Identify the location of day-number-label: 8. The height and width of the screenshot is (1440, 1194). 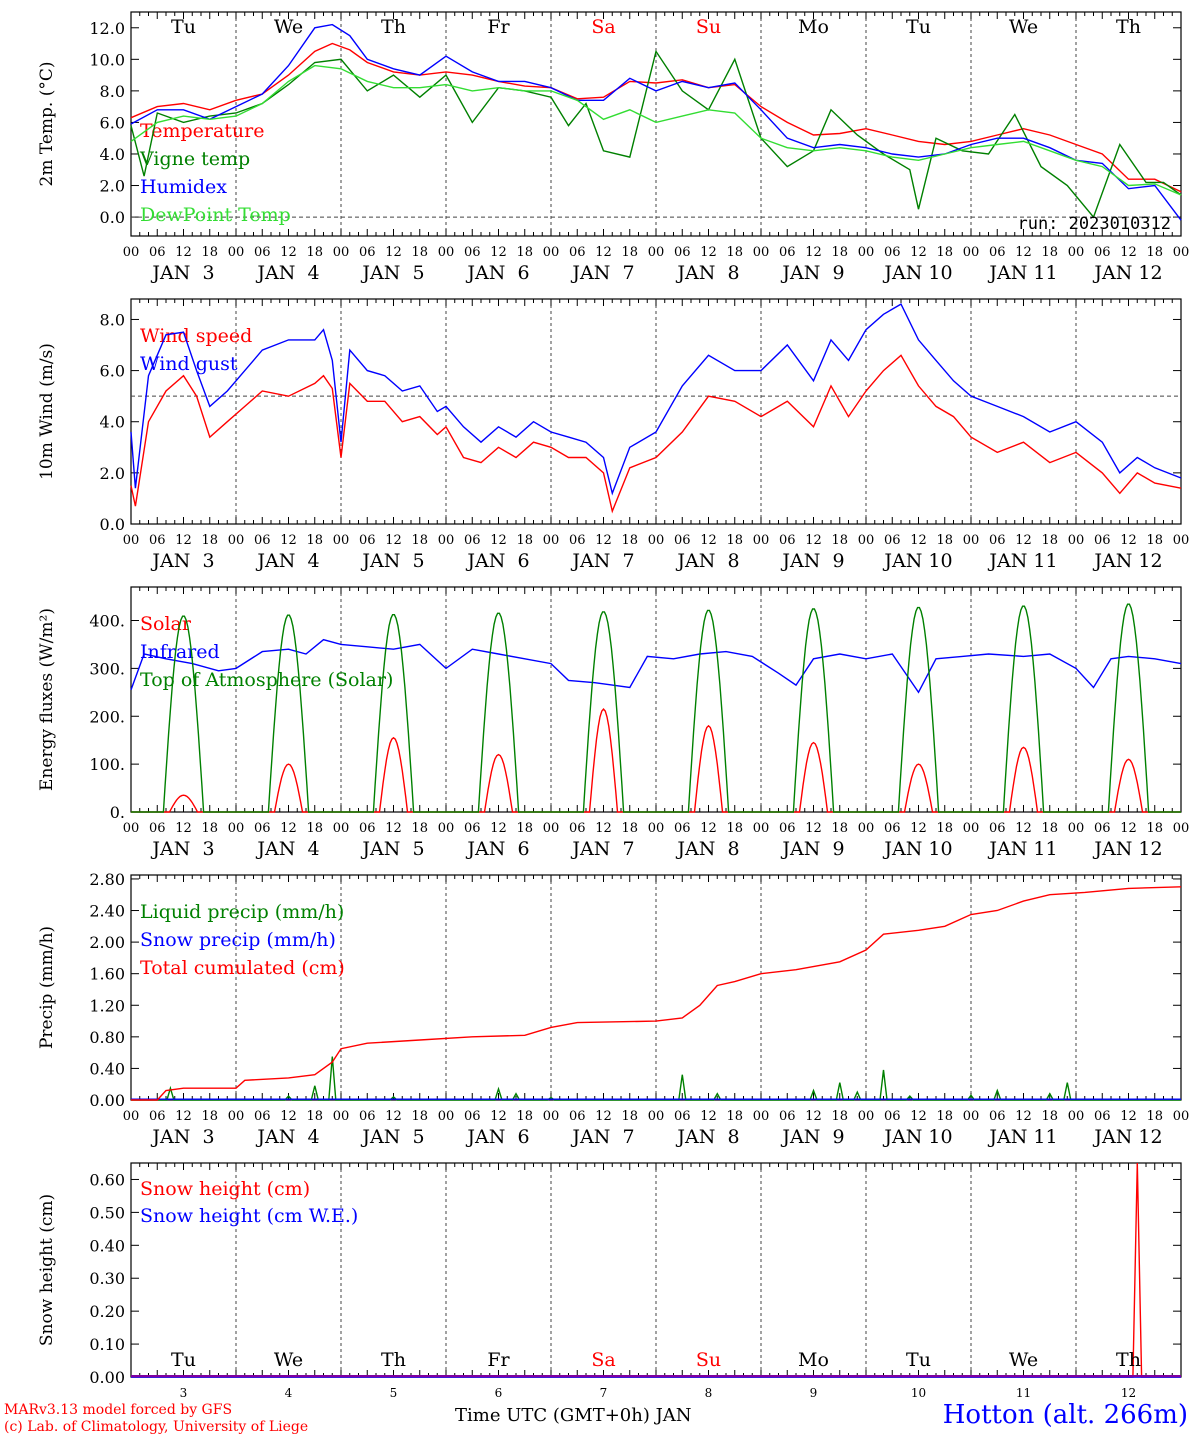
(709, 1393).